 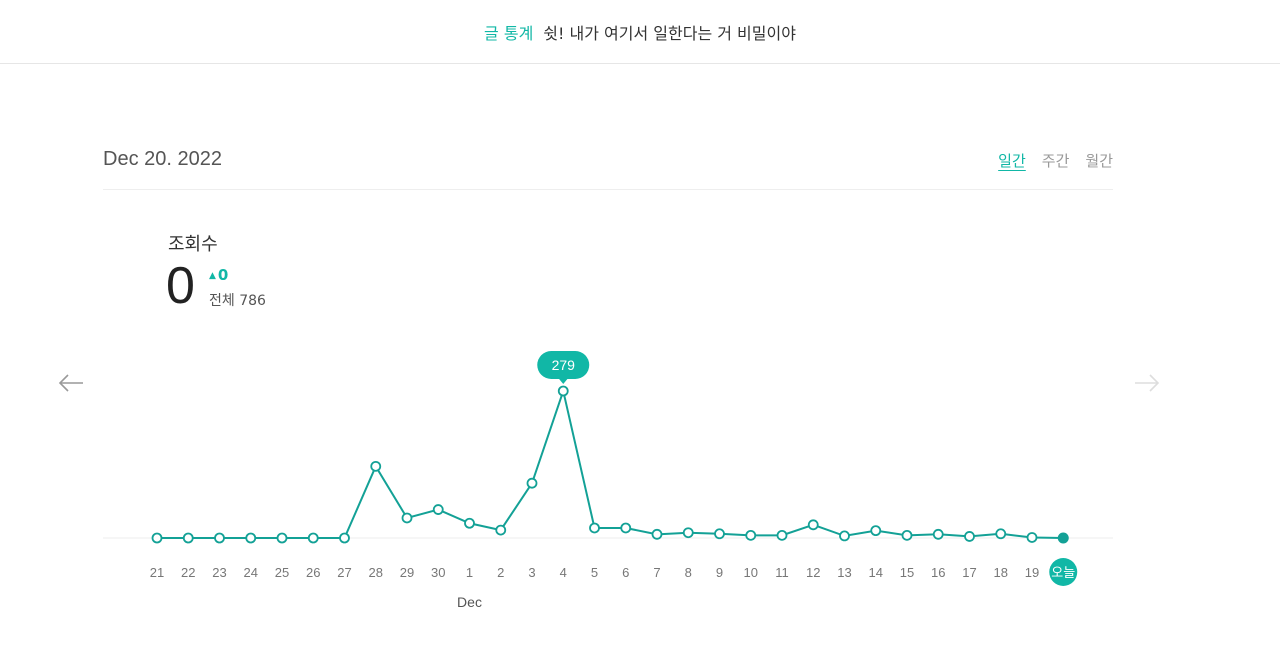 I want to click on up-triangle-icon: ▲, so click(x=212, y=276).